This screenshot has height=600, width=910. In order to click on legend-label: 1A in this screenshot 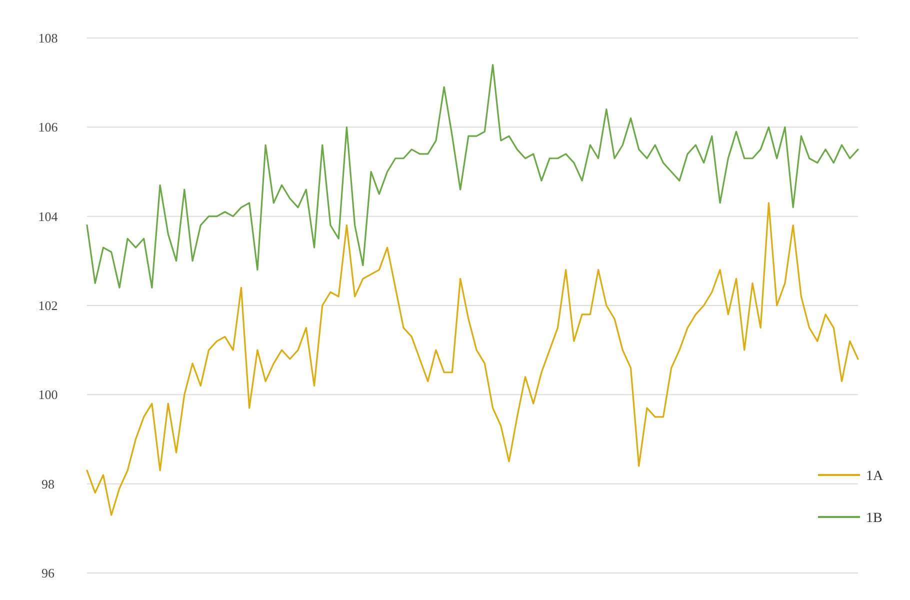, I will do `click(875, 476)`.